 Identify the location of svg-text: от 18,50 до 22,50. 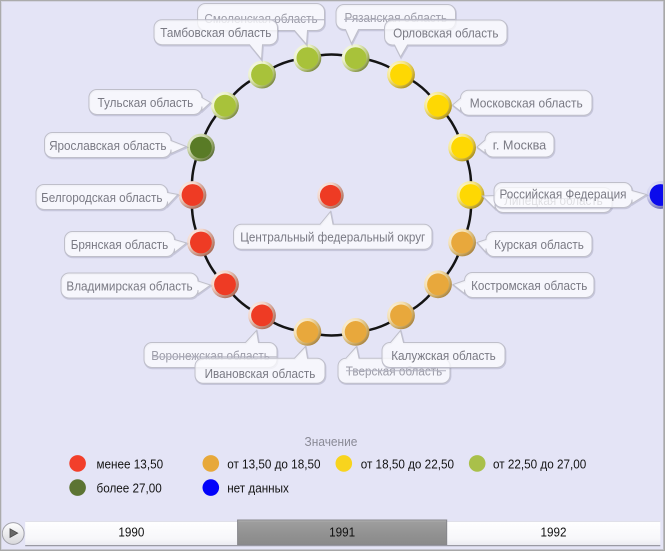
(407, 464).